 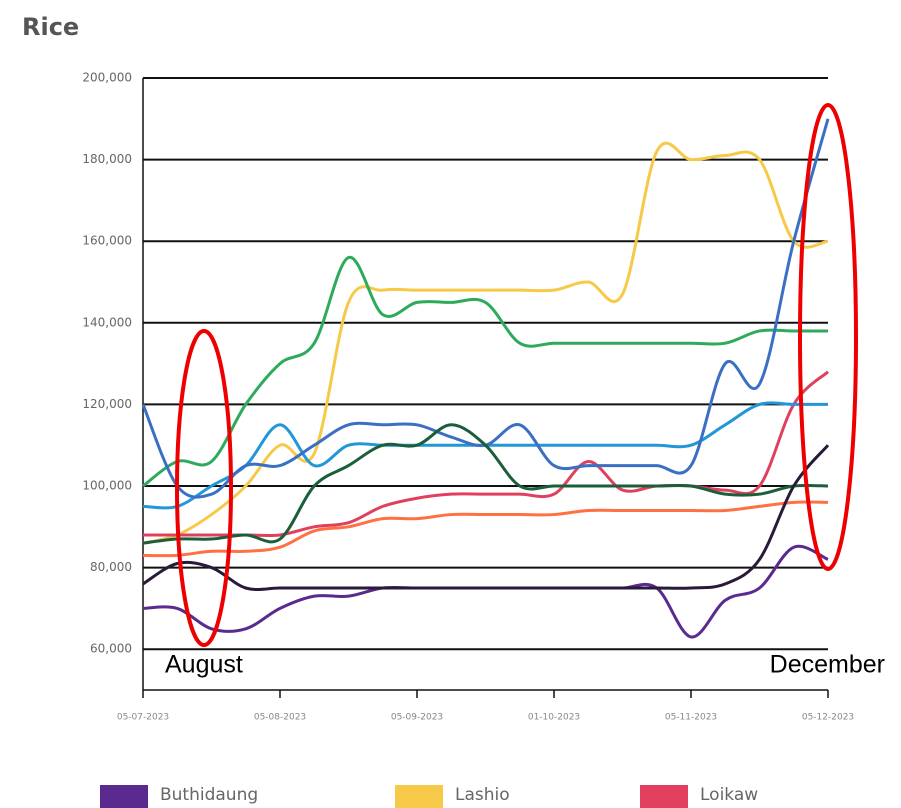 What do you see at coordinates (209, 795) in the screenshot?
I see `legend-label: Buthidaung` at bounding box center [209, 795].